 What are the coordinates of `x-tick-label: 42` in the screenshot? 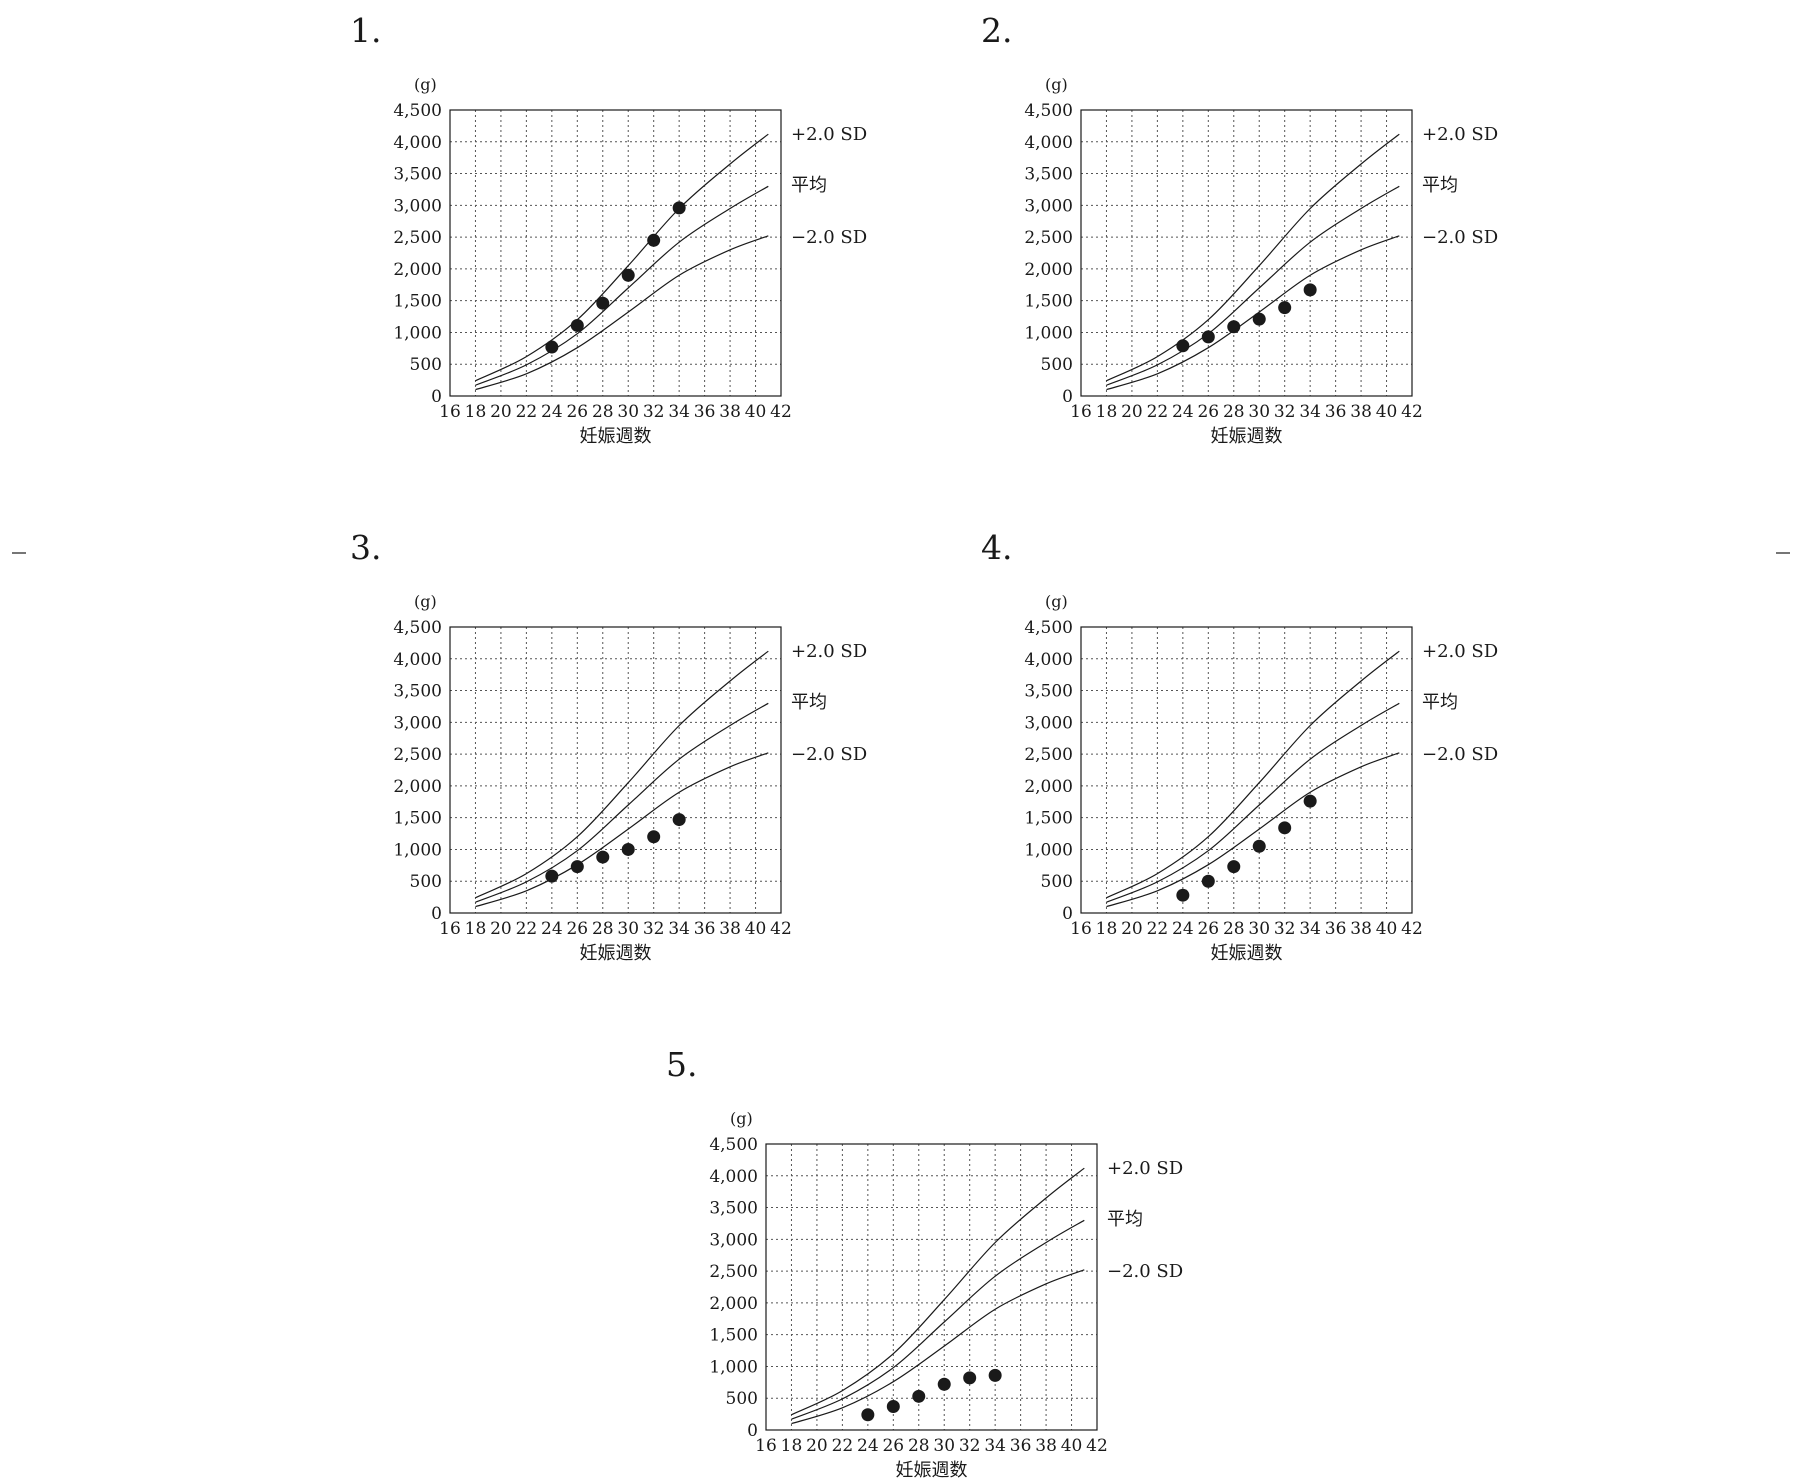 It's located at (1097, 1446).